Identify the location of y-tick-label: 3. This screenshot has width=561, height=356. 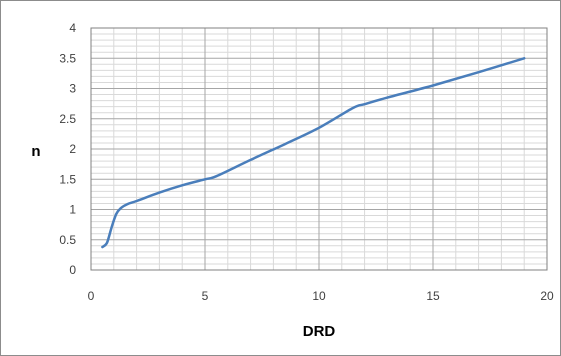
(72, 89).